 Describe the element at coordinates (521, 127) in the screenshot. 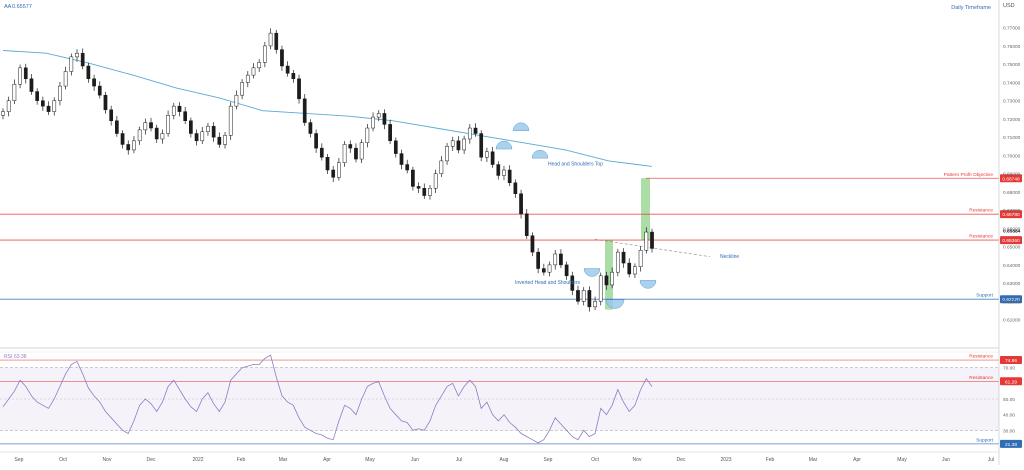

I see `head-marker` at that location.